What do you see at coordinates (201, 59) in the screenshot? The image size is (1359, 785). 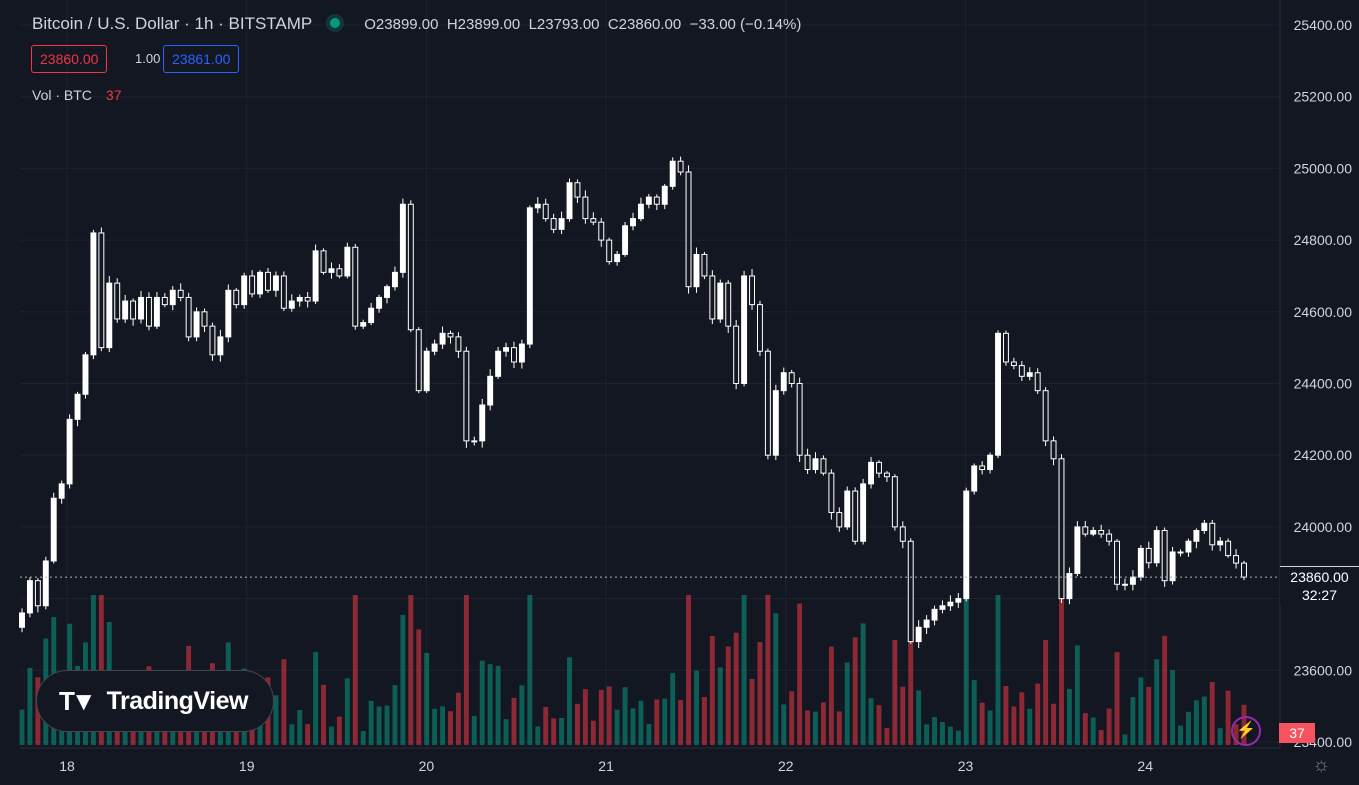 I see `buy-price-button: 23861.00` at bounding box center [201, 59].